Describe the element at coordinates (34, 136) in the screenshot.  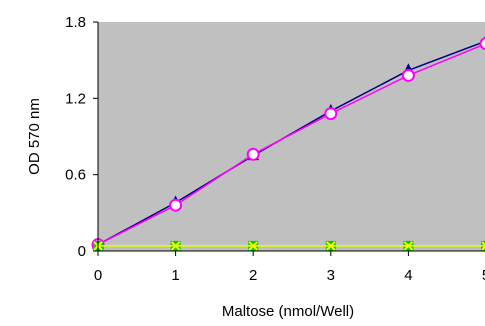
I see `y-axis-title: OD 570 nm` at that location.